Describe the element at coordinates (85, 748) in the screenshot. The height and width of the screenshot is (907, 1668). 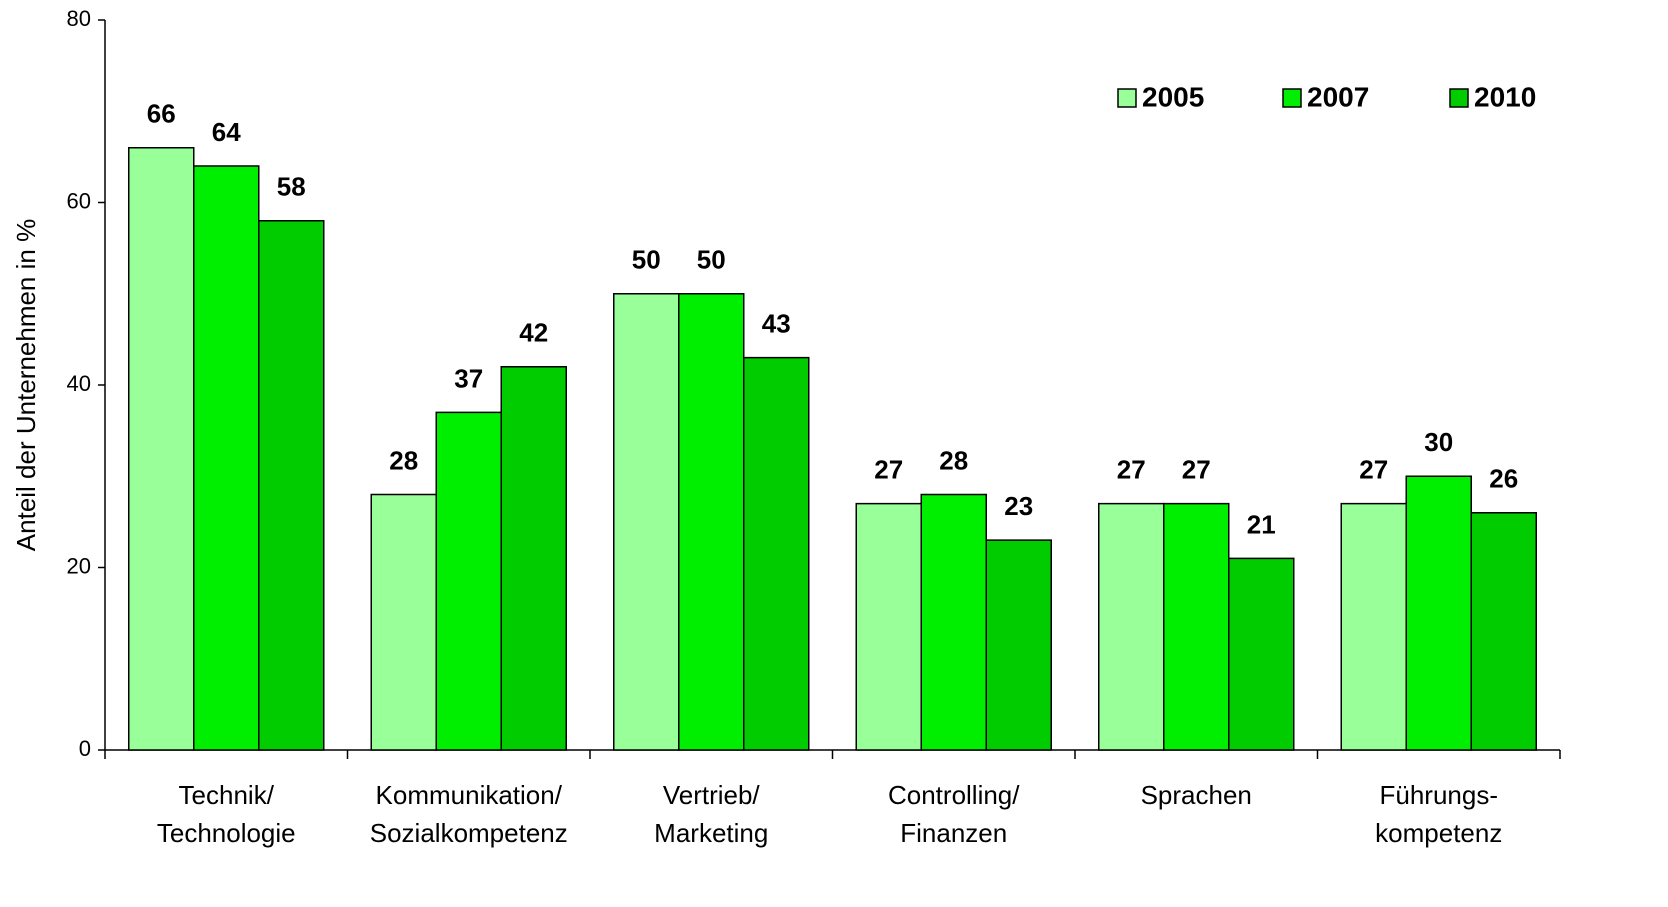
I see `y-tick-label: 0` at that location.